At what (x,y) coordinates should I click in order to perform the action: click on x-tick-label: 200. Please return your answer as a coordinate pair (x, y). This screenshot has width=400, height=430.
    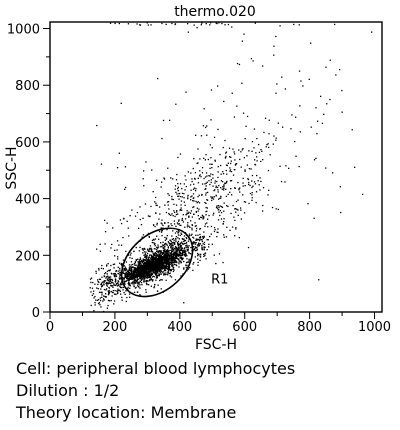
    Looking at the image, I should click on (114, 327).